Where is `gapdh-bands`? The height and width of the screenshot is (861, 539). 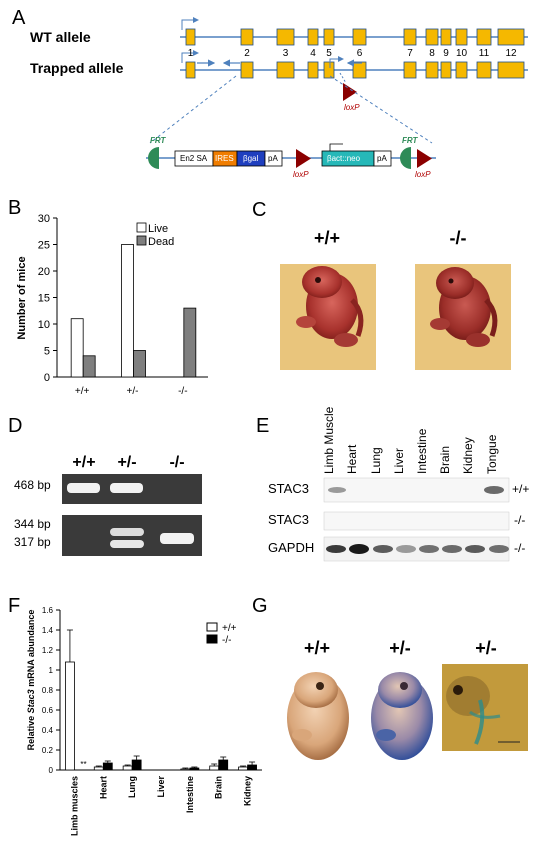
gapdh-bands is located at coordinates (417, 549).